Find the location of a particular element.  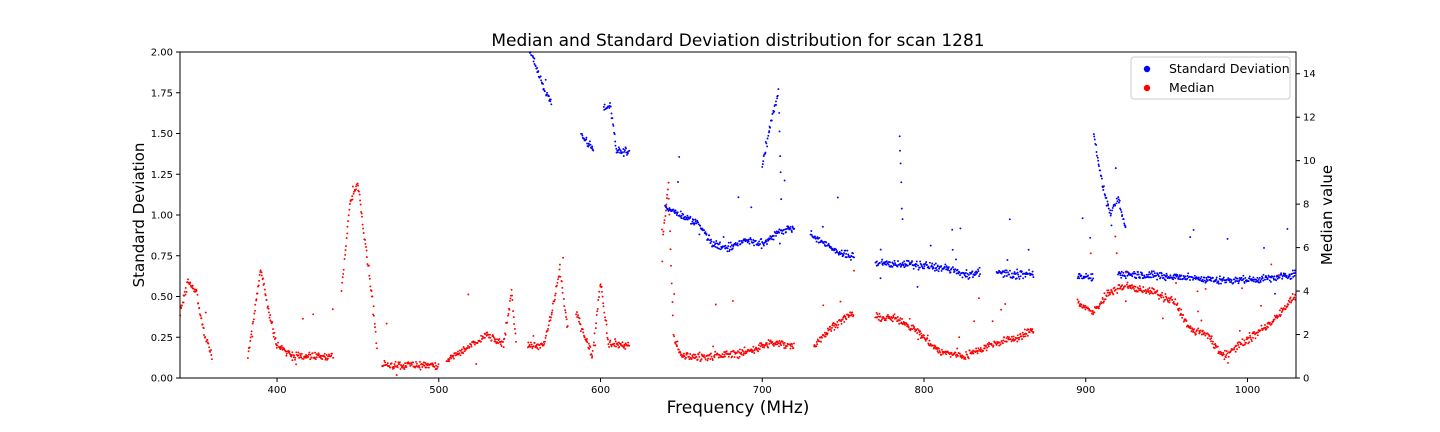

legend: Standard Deviation Median is located at coordinates (1210, 78).